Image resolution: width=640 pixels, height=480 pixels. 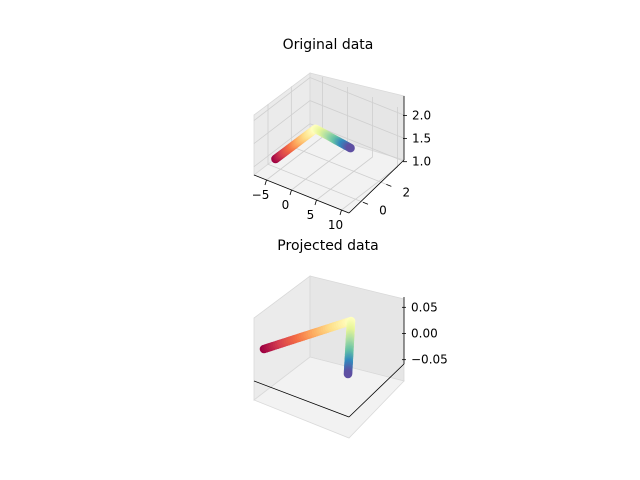 I want to click on original-data-series, so click(x=313, y=144).